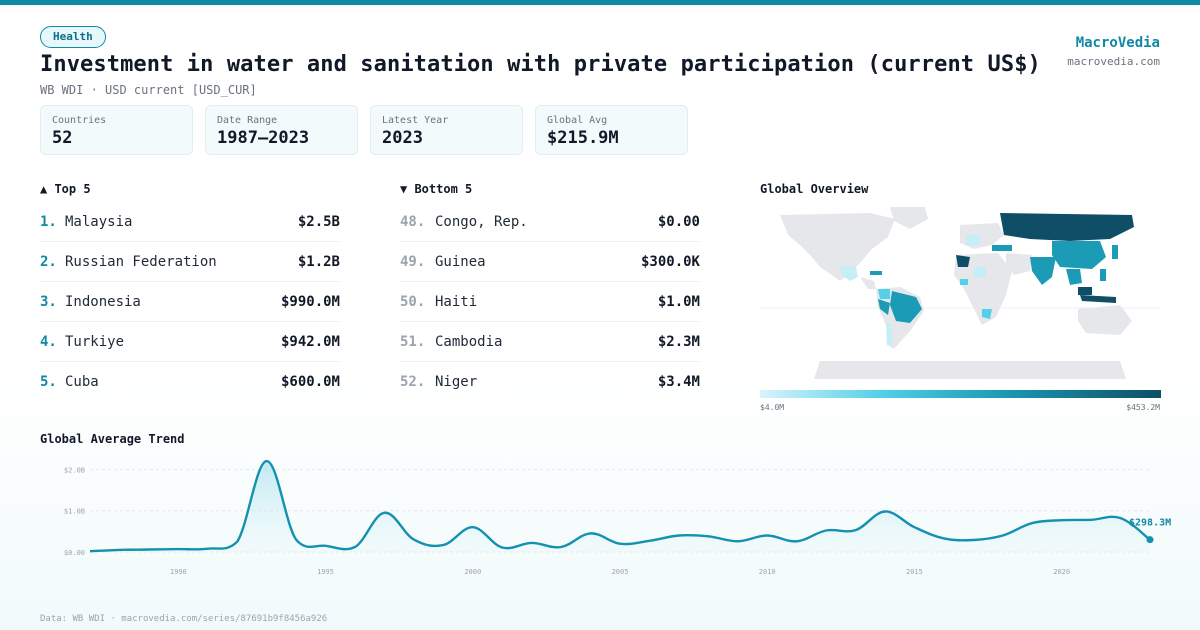  What do you see at coordinates (550, 222) in the screenshot?
I see `list-item: 48. Congo, Rep. $0.00` at bounding box center [550, 222].